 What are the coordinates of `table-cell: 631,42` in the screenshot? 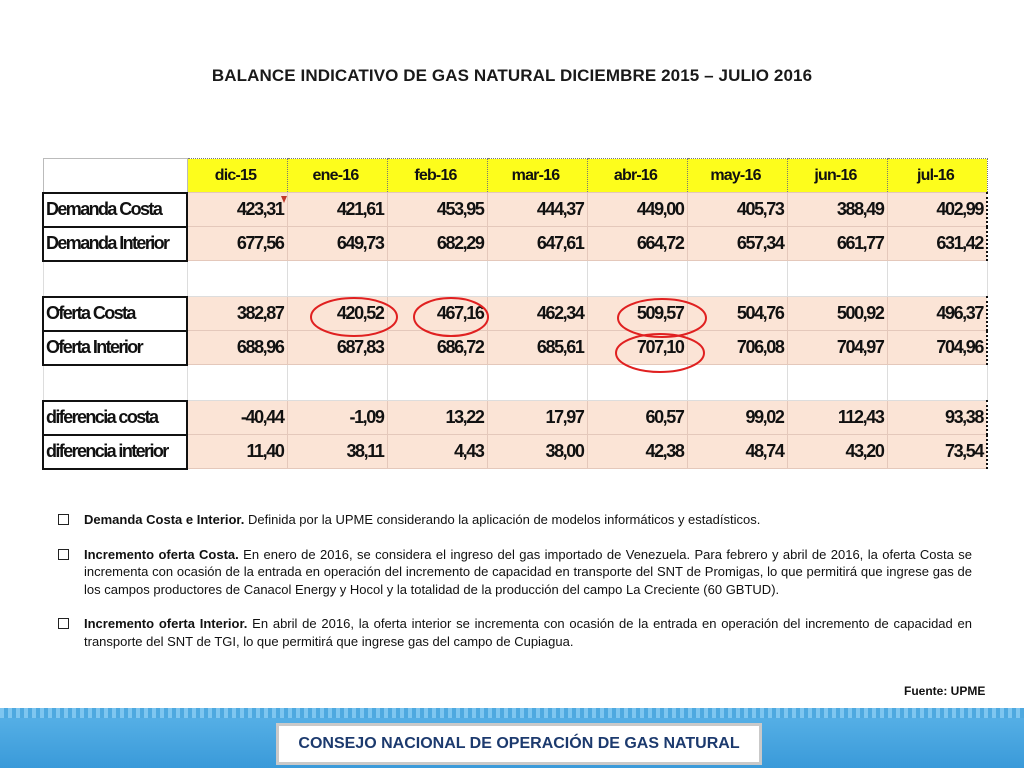 It's located at (937, 243).